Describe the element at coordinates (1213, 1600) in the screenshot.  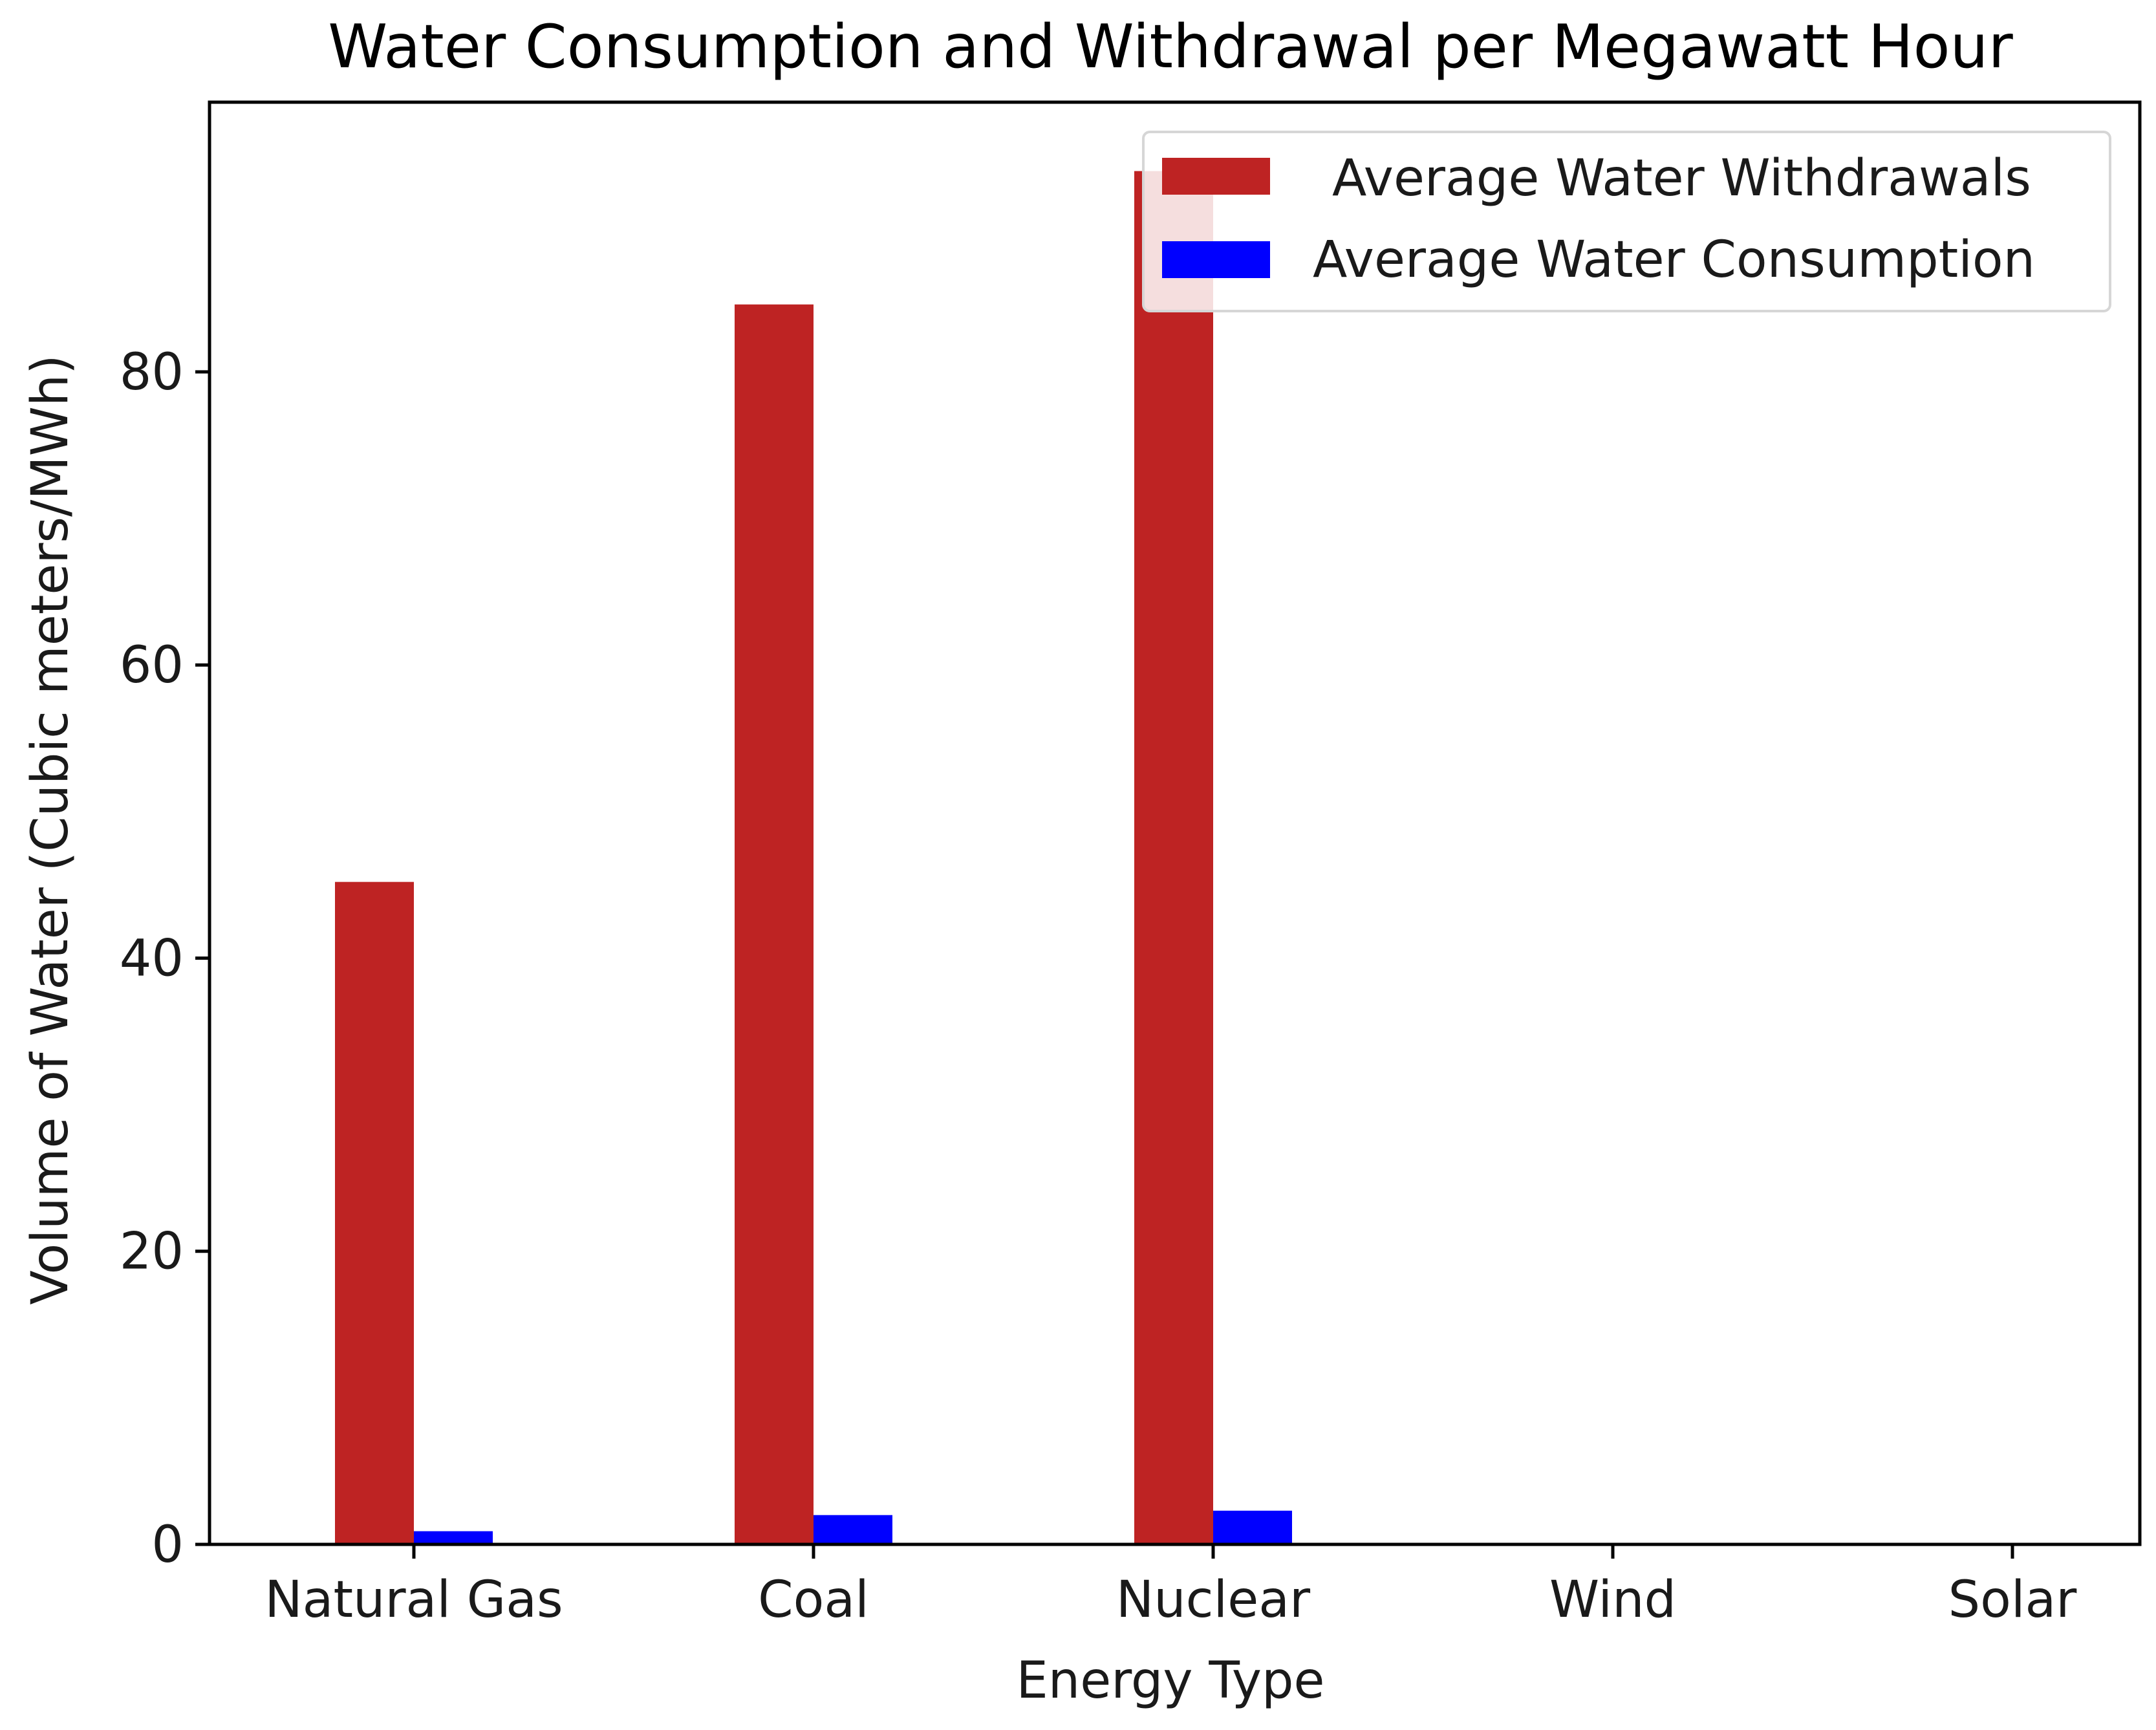
I see `x-tick-label-nuclear: Nuclear` at that location.